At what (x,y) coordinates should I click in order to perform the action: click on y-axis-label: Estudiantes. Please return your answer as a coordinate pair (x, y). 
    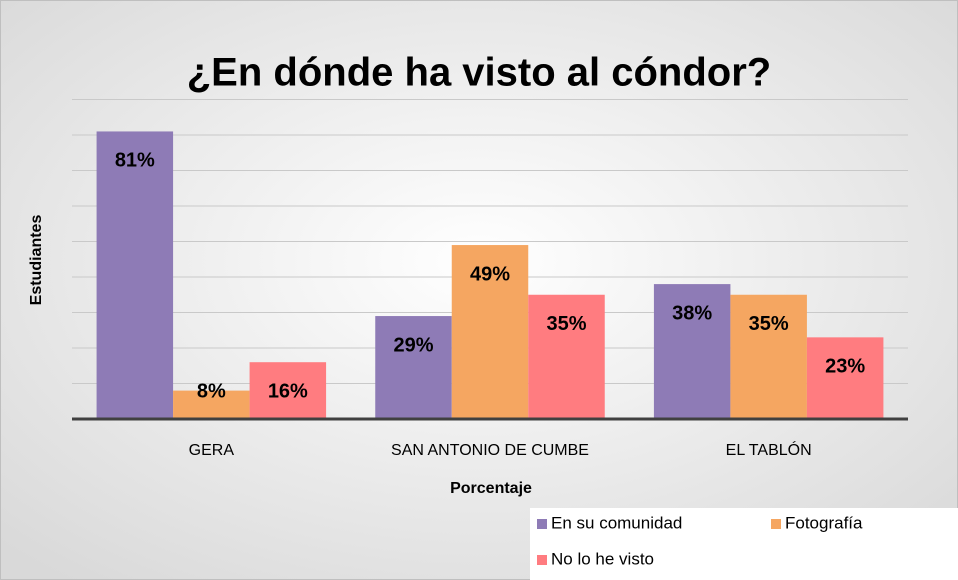
    Looking at the image, I should click on (36, 260).